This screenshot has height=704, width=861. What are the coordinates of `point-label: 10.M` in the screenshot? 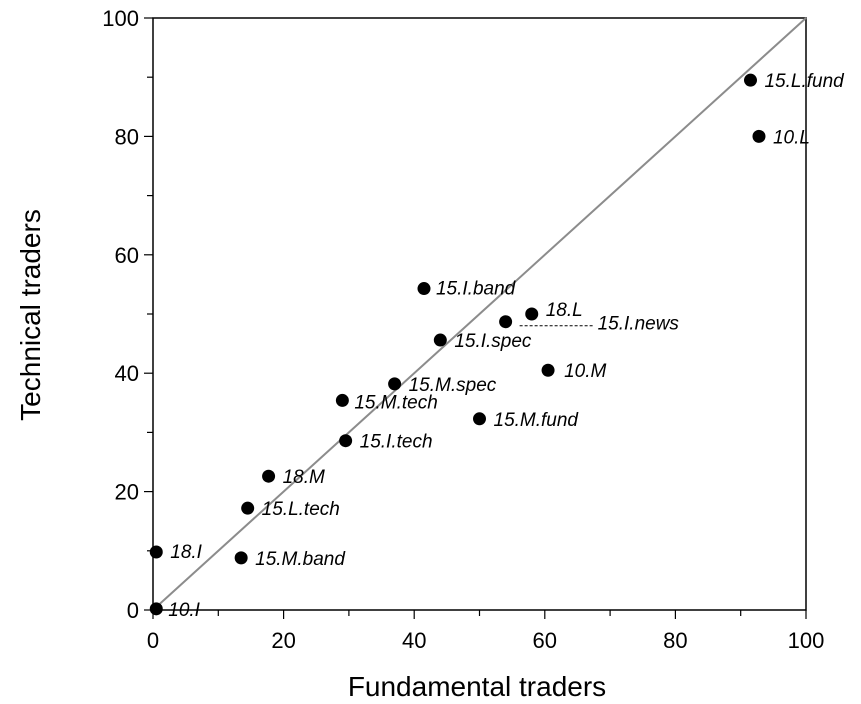 It's located at (585, 371).